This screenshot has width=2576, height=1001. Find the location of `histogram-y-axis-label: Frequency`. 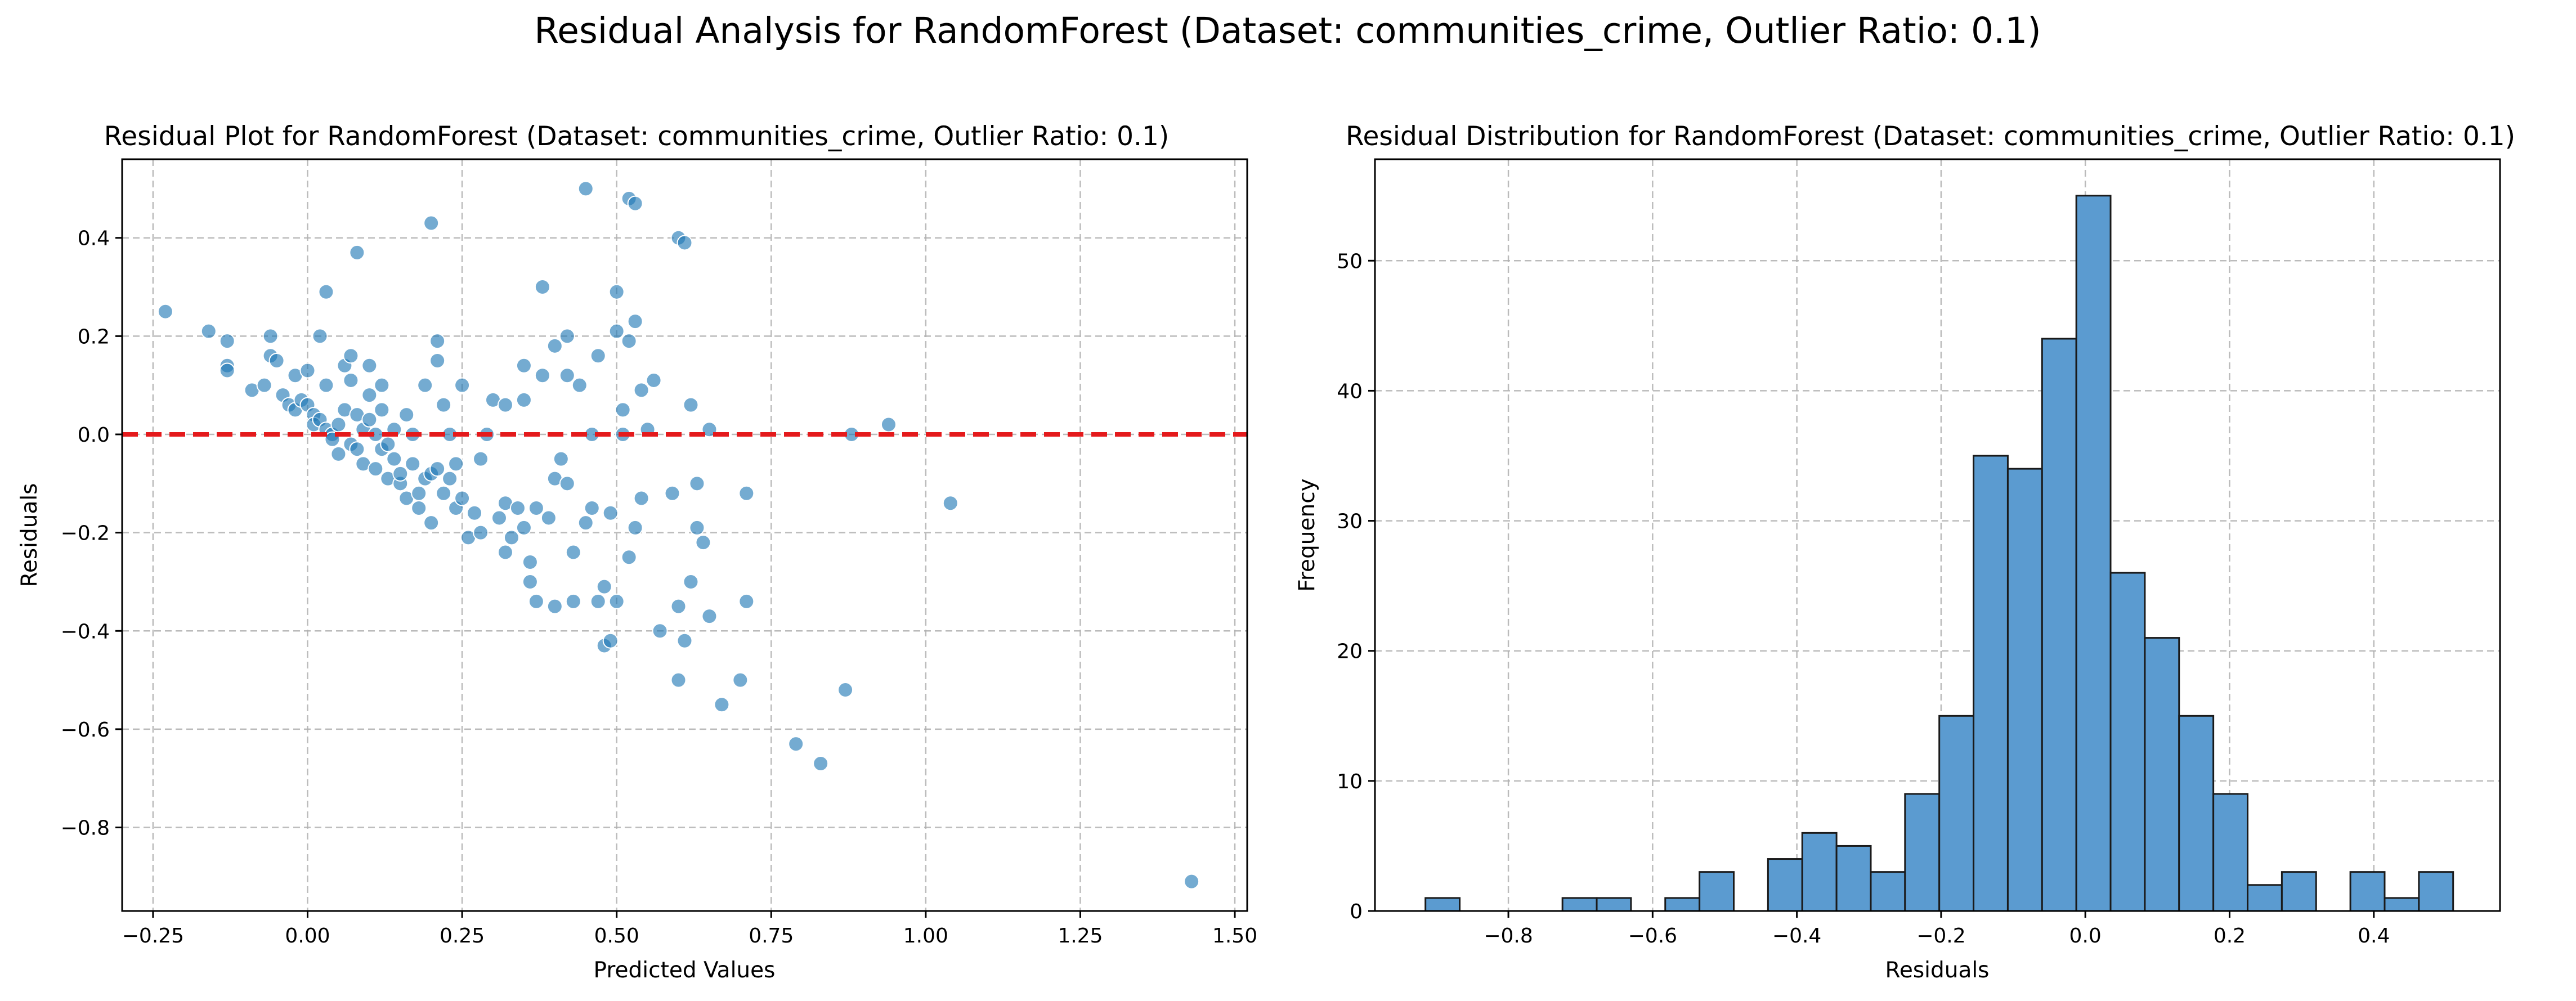

histogram-y-axis-label: Frequency is located at coordinates (1307, 534).